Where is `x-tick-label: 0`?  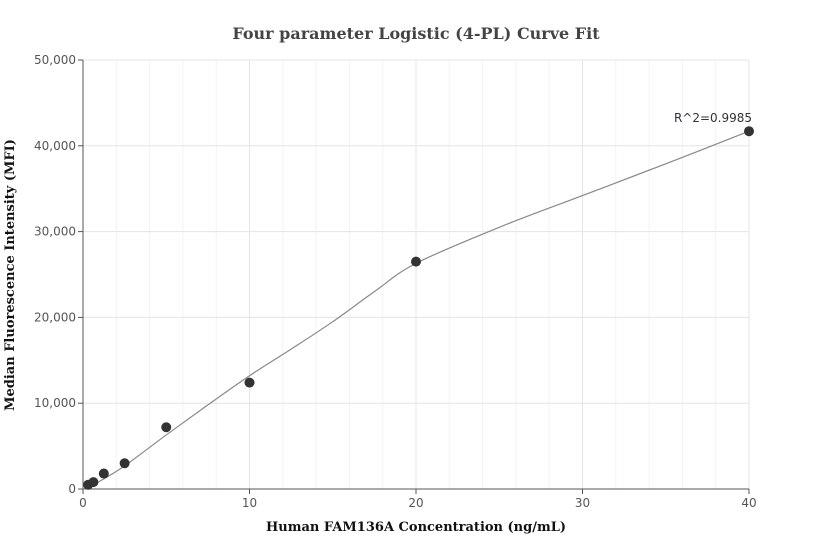
x-tick-label: 0 is located at coordinates (83, 503).